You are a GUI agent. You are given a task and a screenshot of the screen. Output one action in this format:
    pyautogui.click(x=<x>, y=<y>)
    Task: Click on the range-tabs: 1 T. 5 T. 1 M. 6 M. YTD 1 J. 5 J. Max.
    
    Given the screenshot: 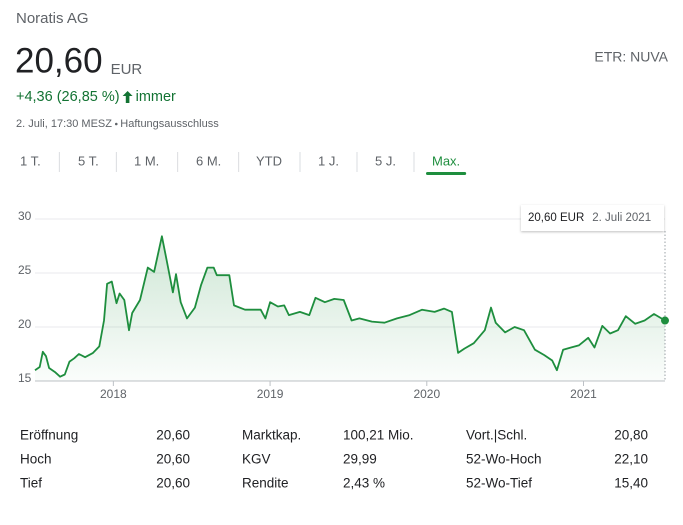 What is the action you would take?
    pyautogui.click(x=243, y=163)
    